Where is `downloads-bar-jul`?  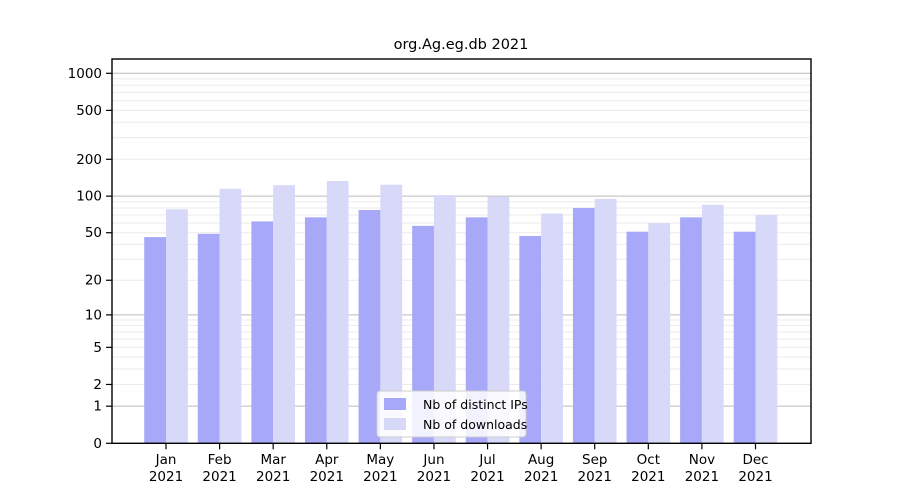
downloads-bar-jul is located at coordinates (498, 320).